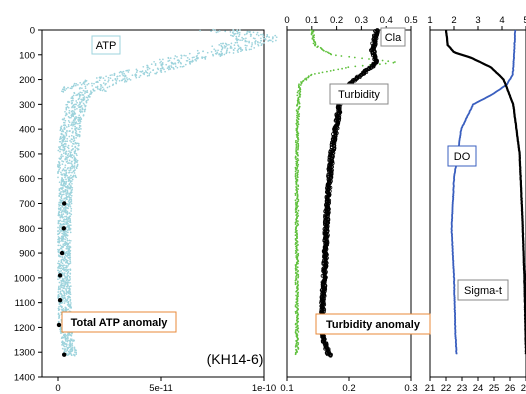 This screenshot has height=394, width=526. What do you see at coordinates (311, 20) in the screenshot?
I see `cla-x-axis-tick-label: 0.1` at bounding box center [311, 20].